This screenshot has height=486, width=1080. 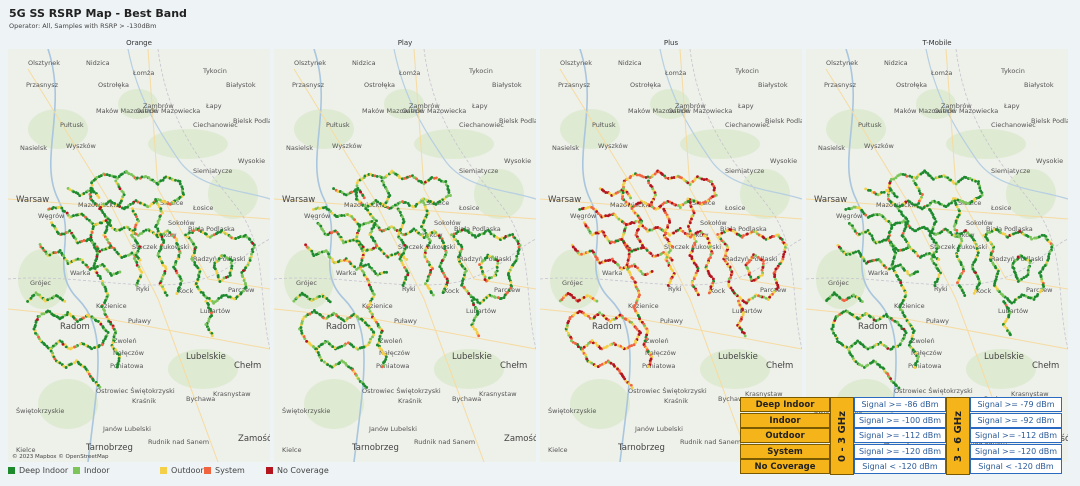 I want to click on legend-item-outdoor: Outdoor, so click(x=182, y=470).